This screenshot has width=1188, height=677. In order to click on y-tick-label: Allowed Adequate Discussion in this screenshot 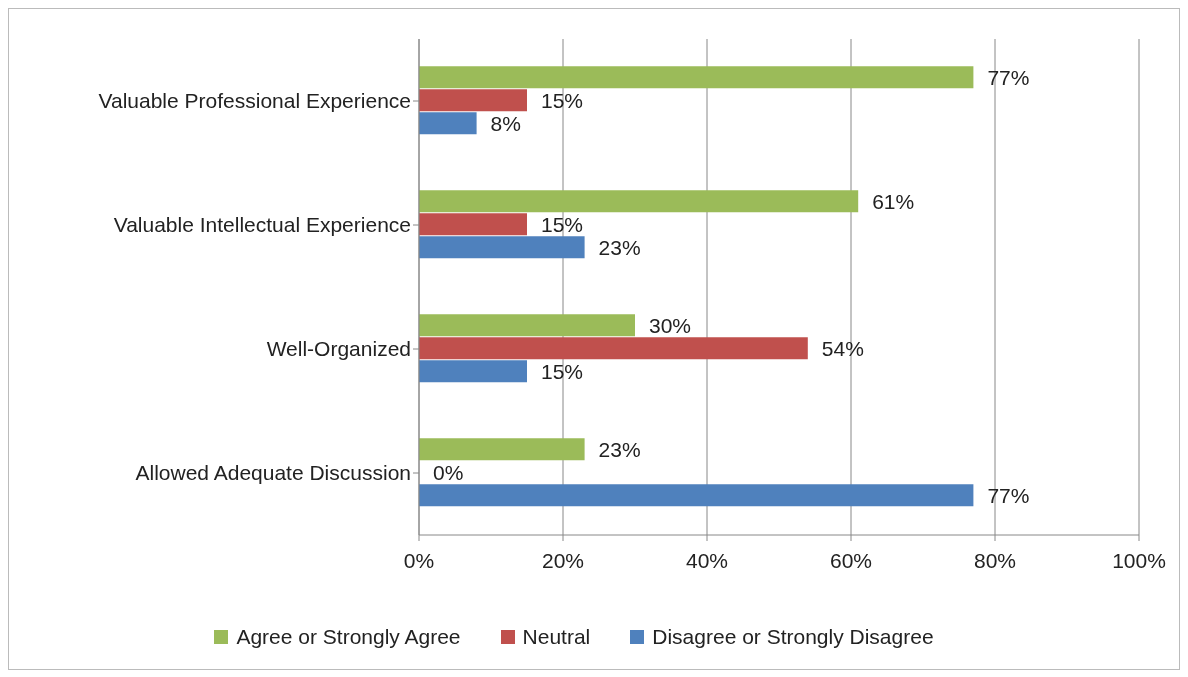, I will do `click(273, 473)`.